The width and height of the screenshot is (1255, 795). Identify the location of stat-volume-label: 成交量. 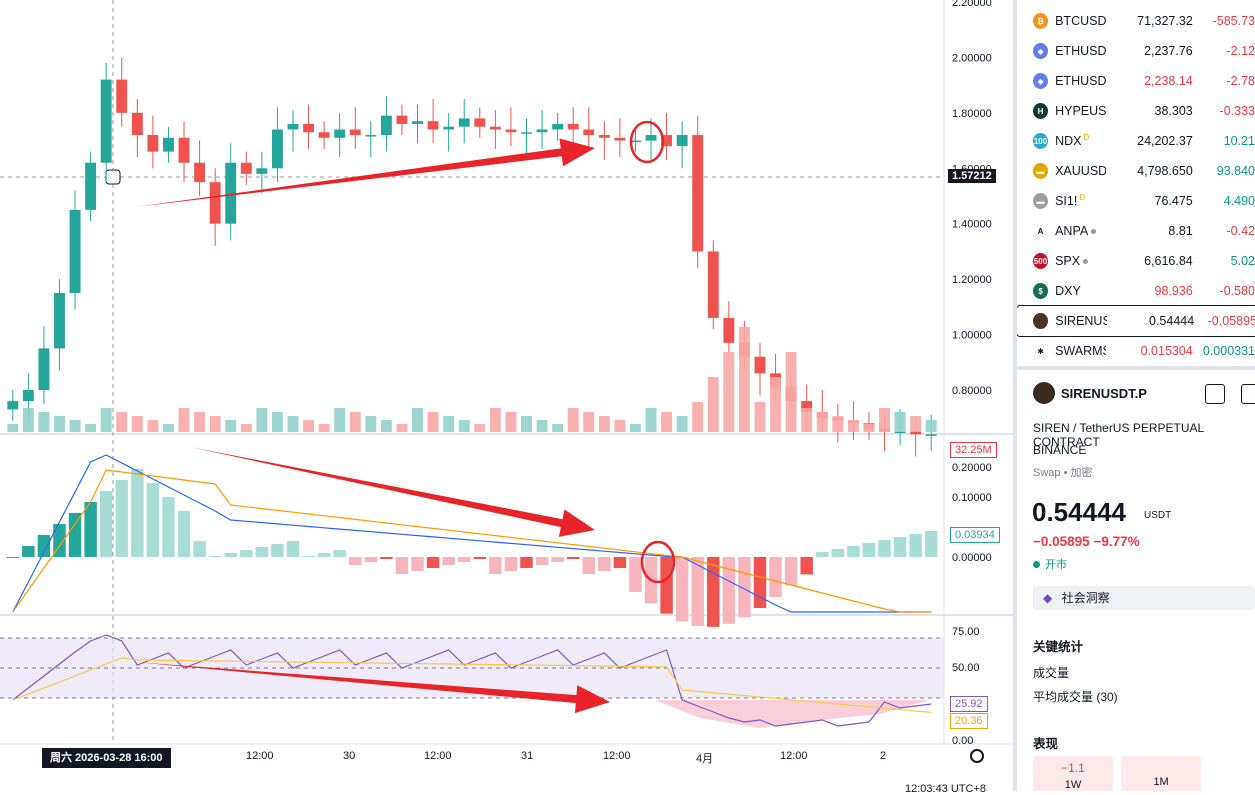
(1051, 673).